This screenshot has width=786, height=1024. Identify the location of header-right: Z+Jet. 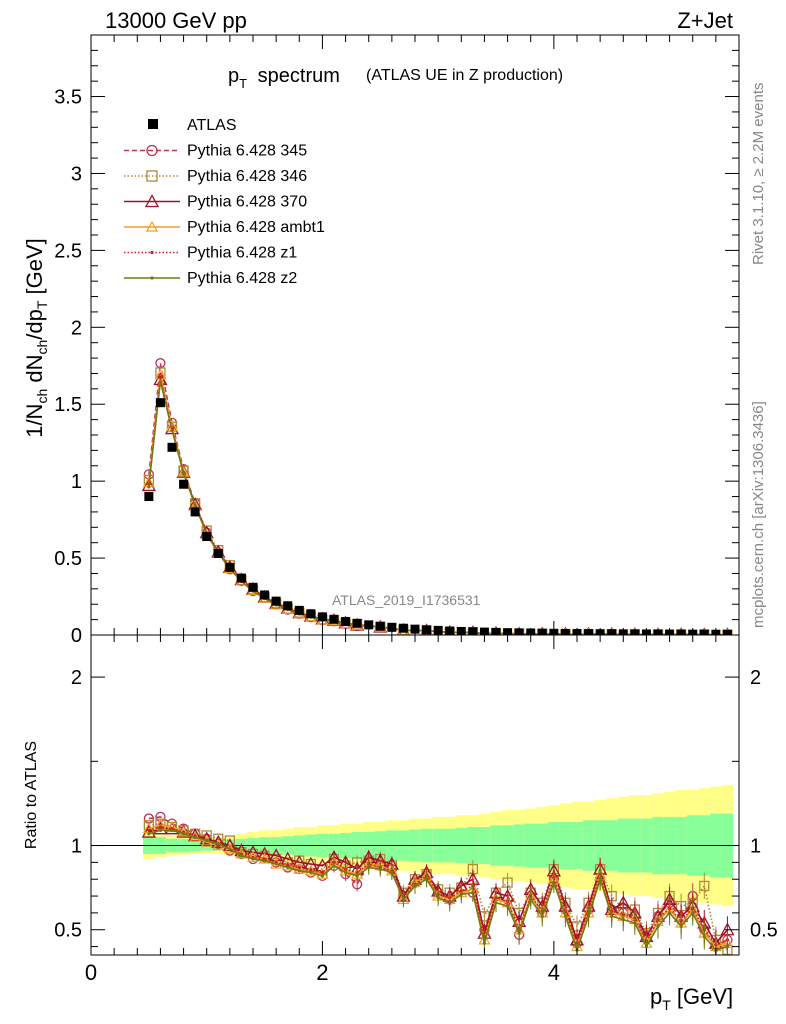
(705, 20).